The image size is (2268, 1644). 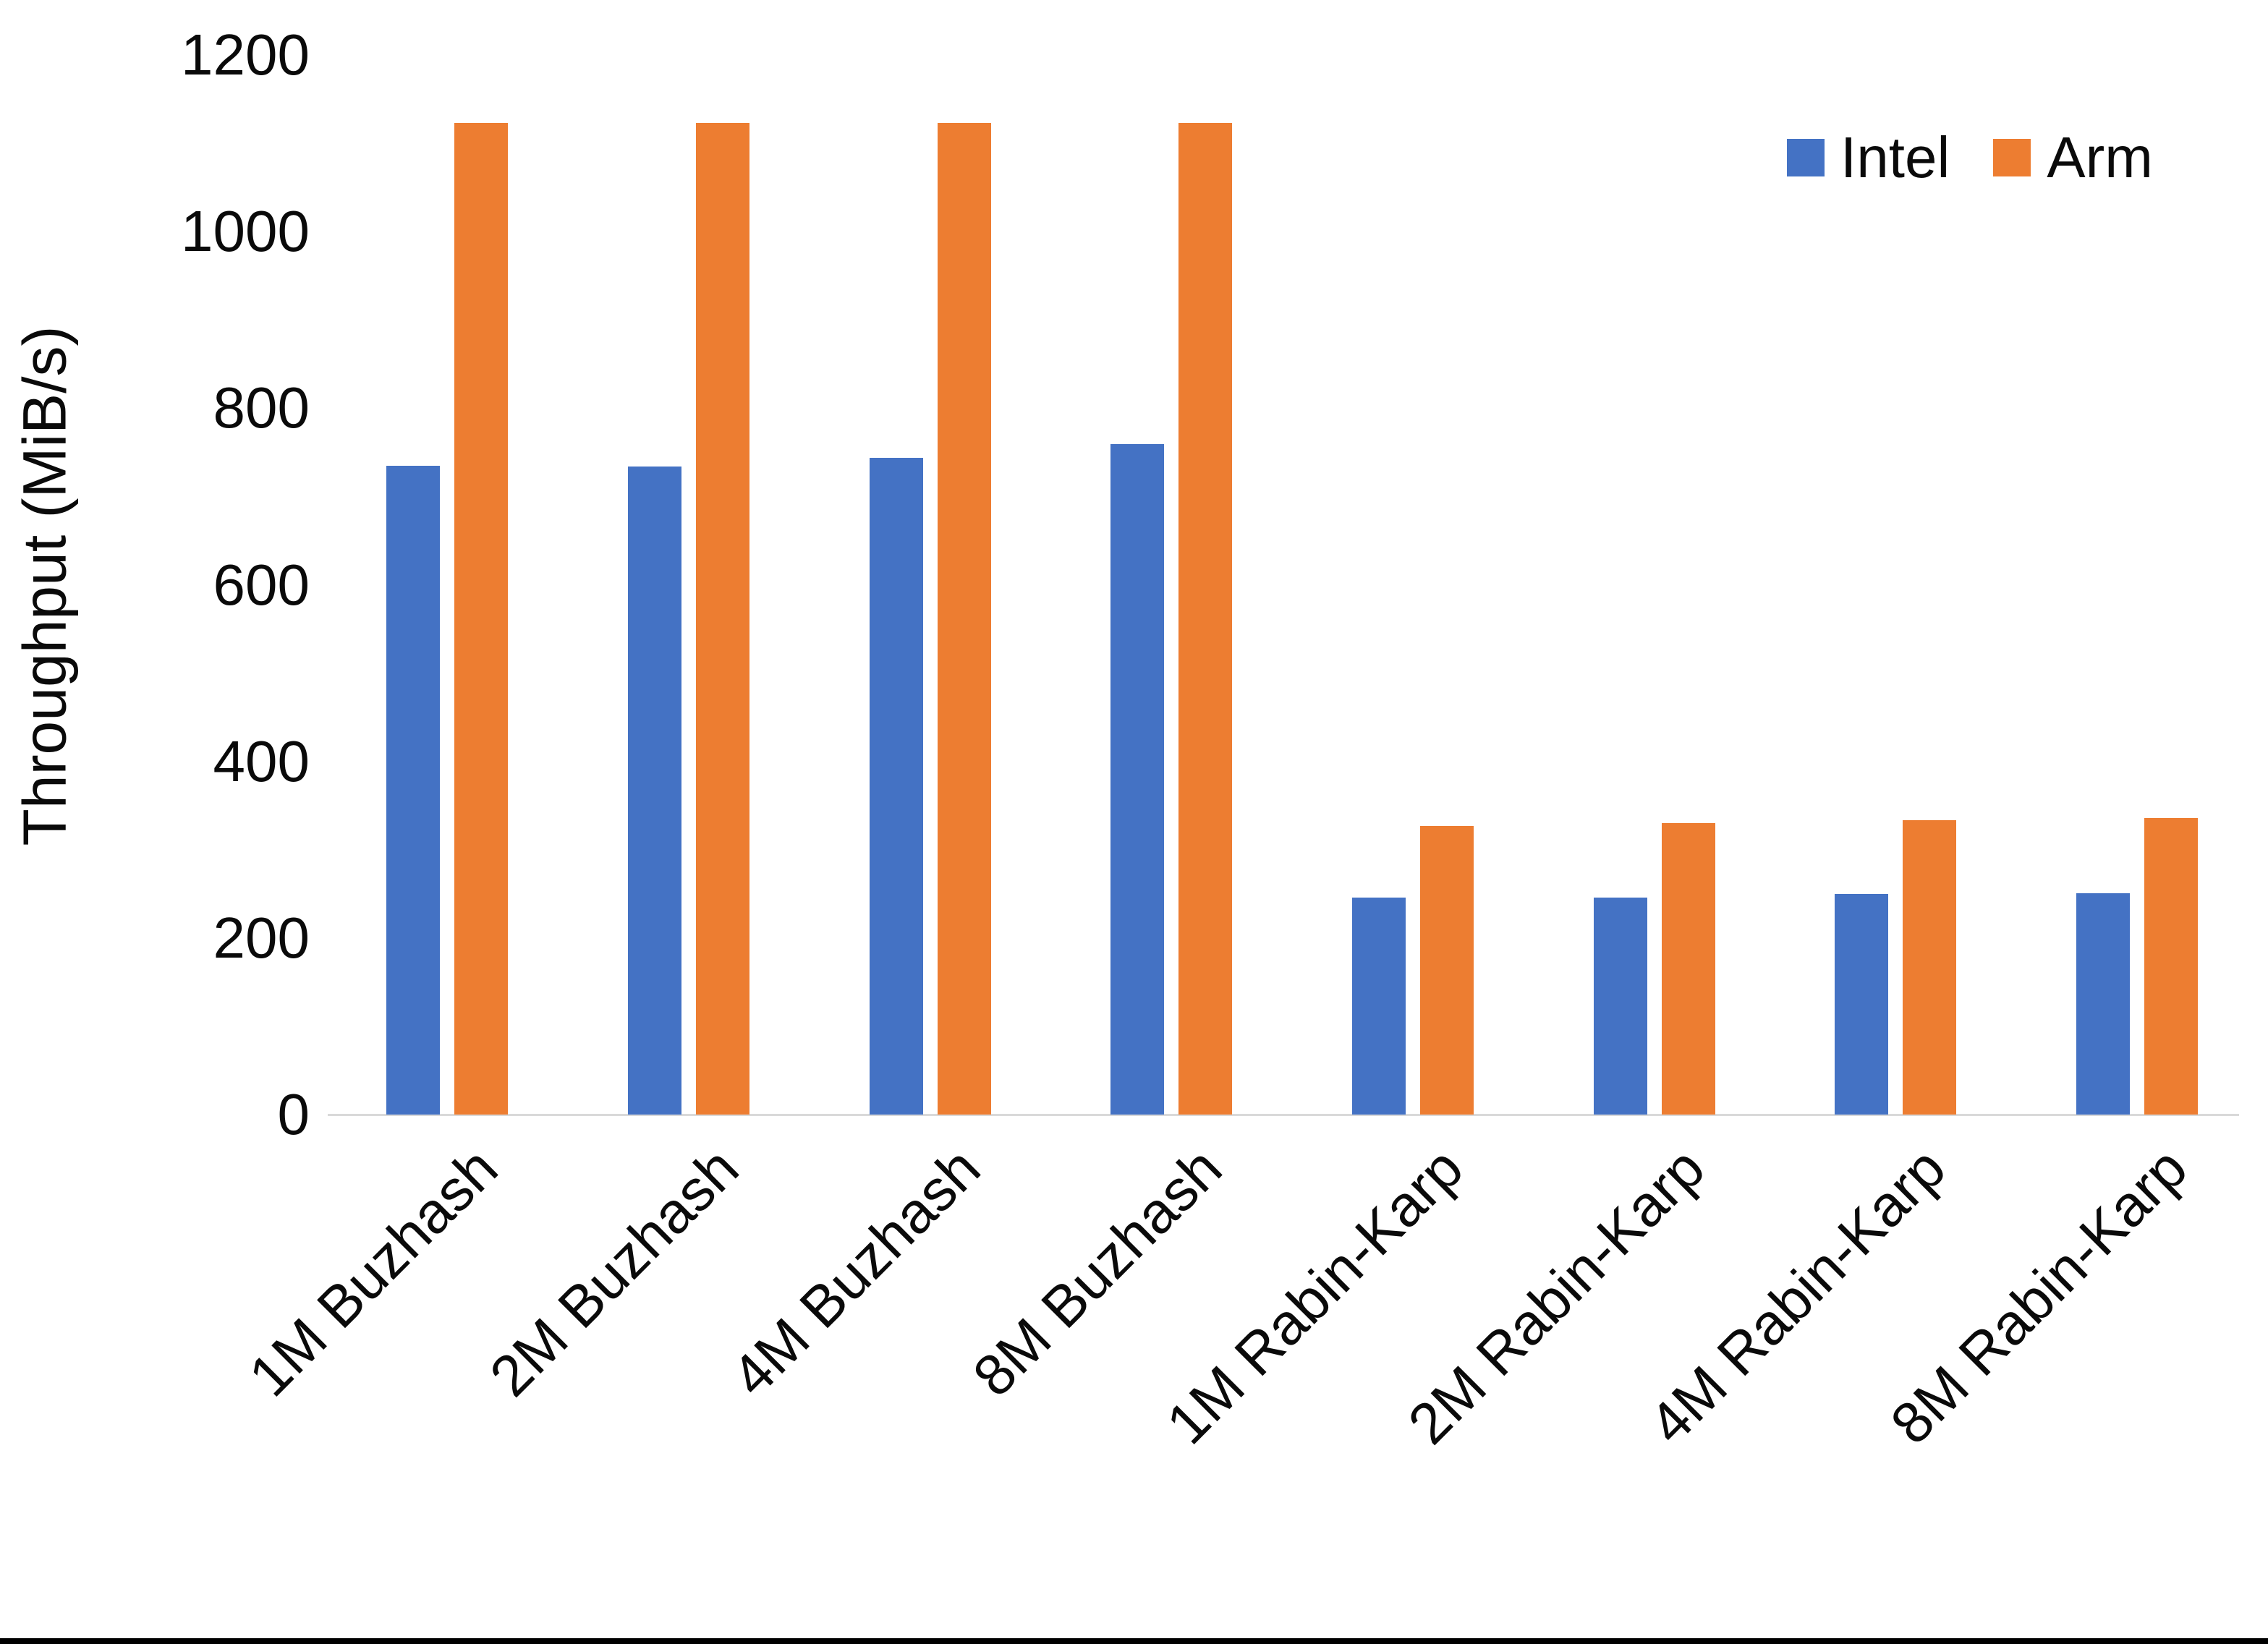 I want to click on bar-arm-8m-rabin-karp, so click(x=2171, y=966).